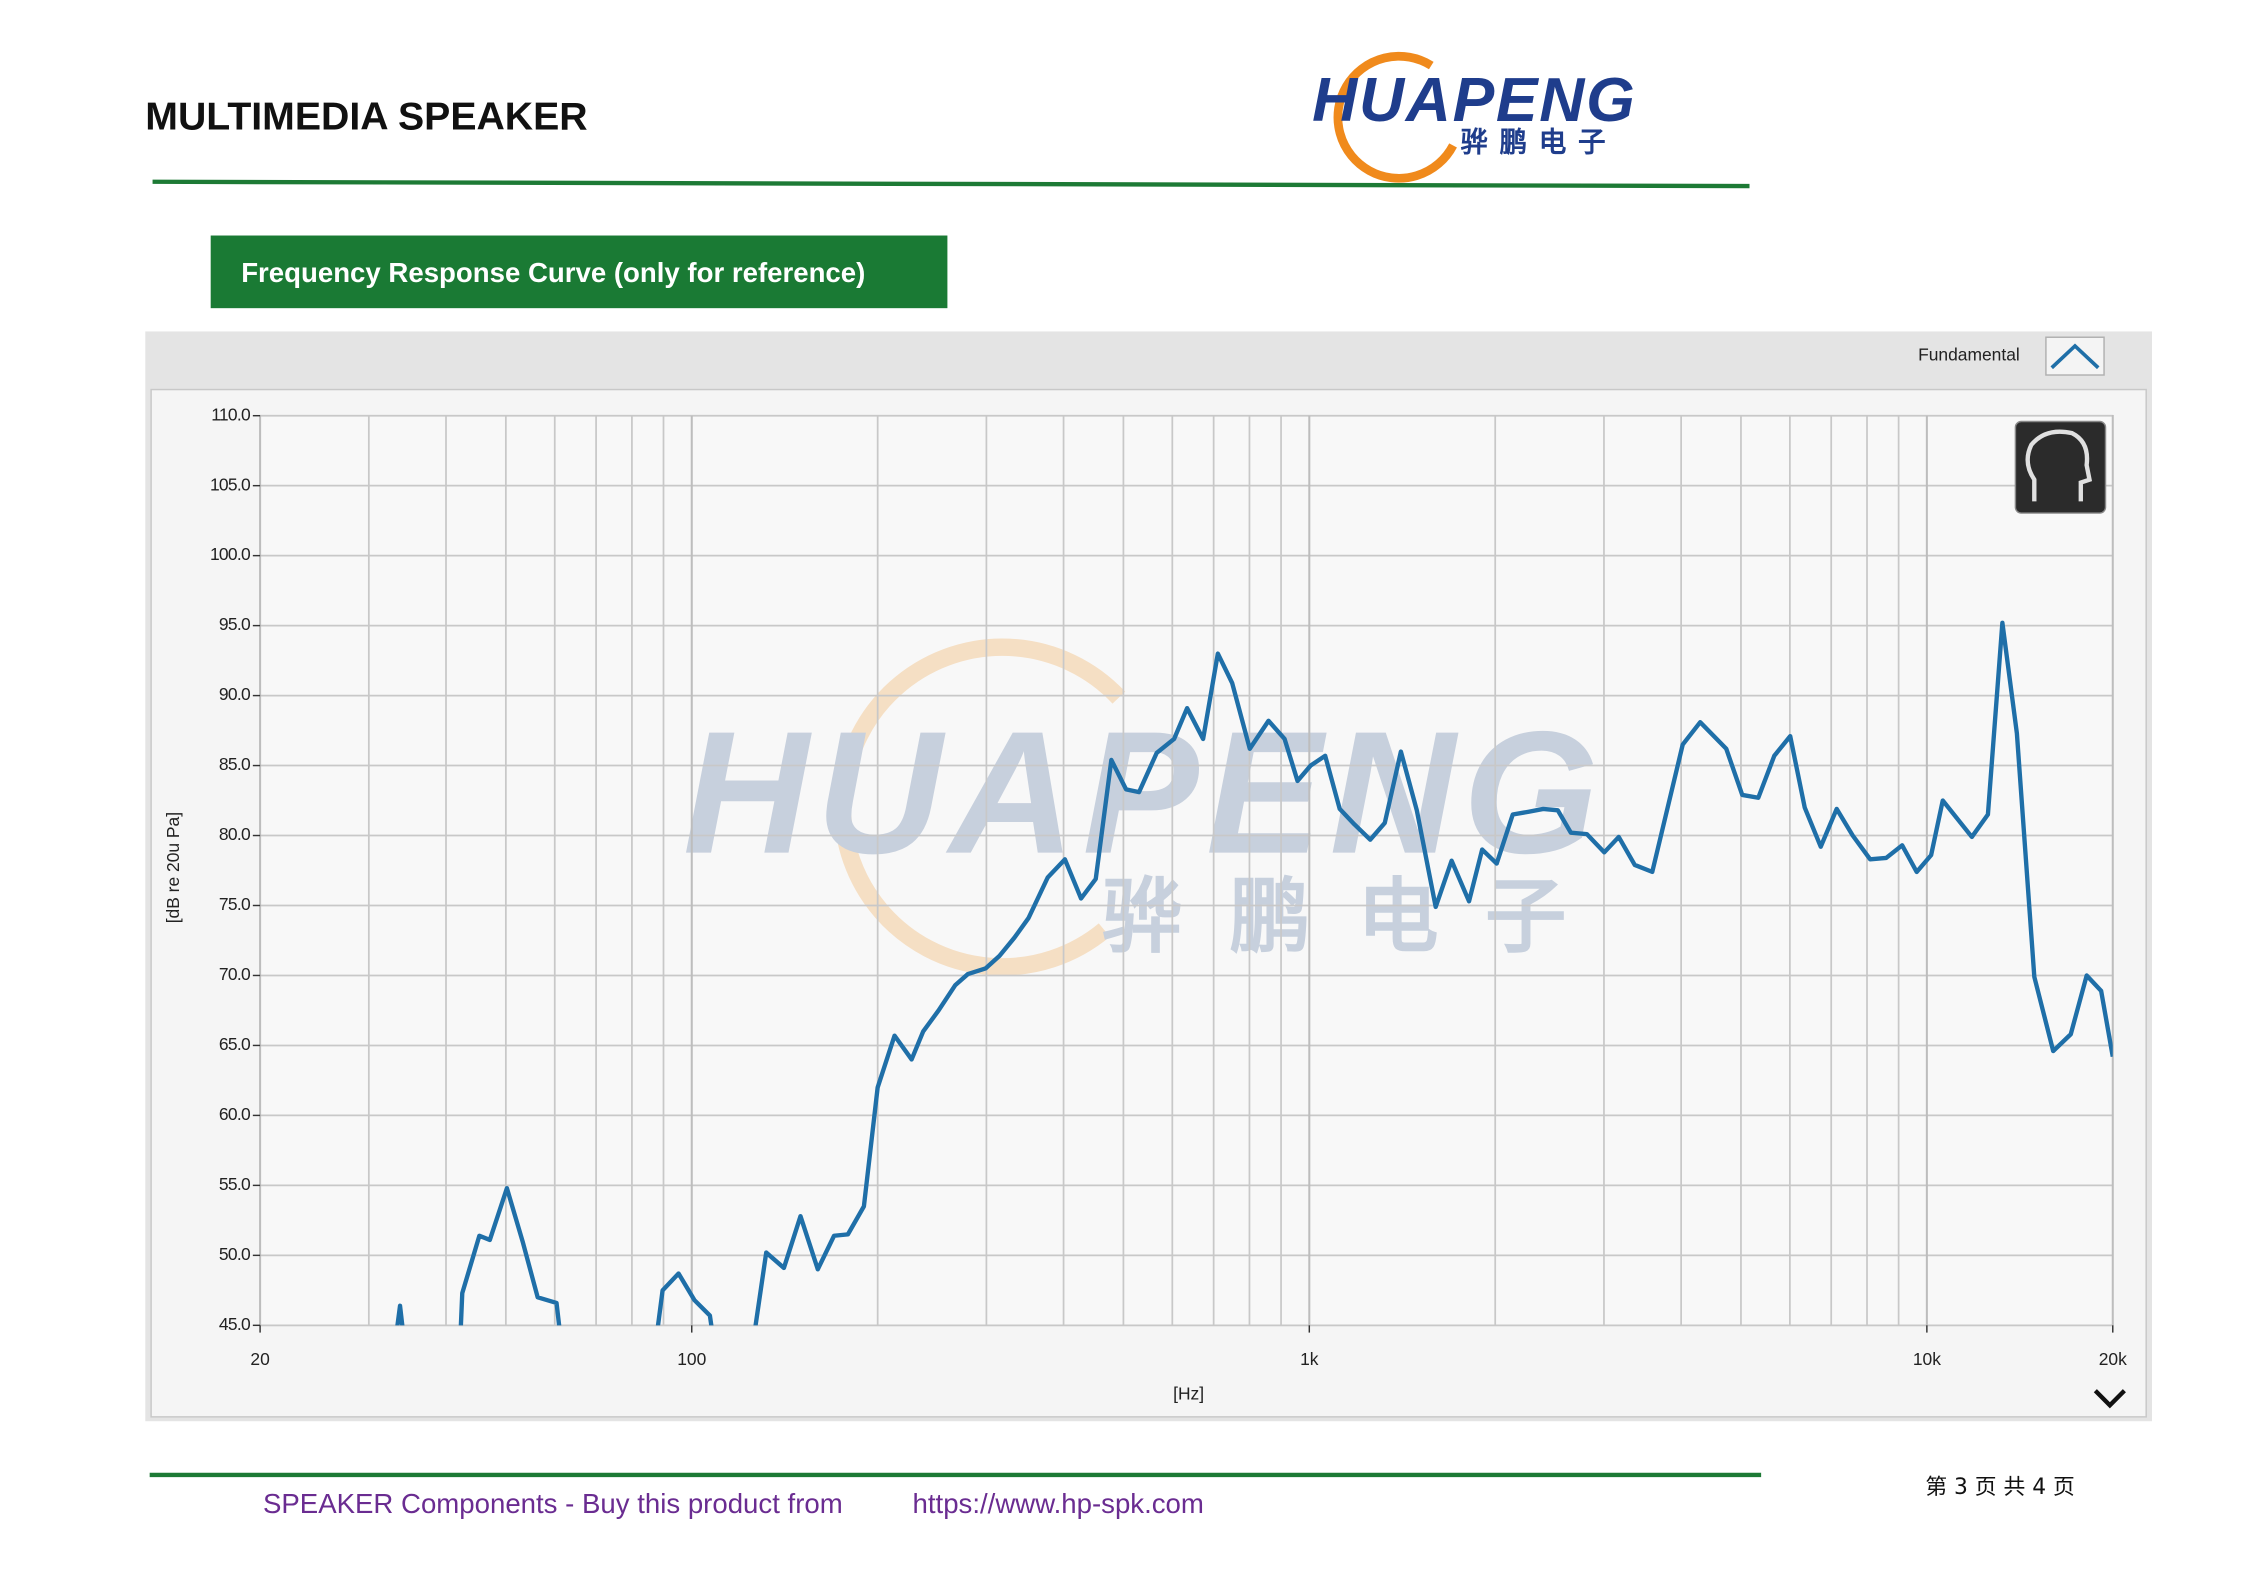 This screenshot has width=2245, height=1587. Describe the element at coordinates (235, 764) in the screenshot. I see `y-tick-label: 85.0` at that location.